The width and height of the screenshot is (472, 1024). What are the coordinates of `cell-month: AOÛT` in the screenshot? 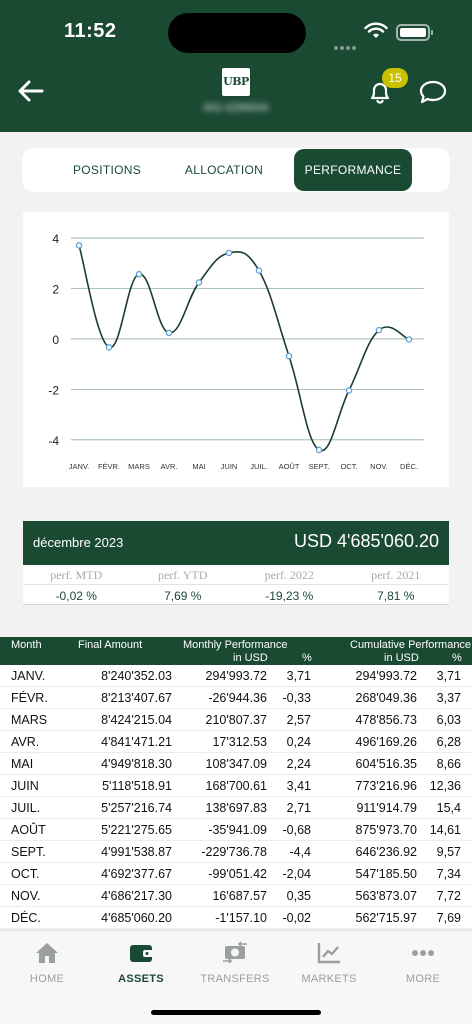 It's located at (28, 830).